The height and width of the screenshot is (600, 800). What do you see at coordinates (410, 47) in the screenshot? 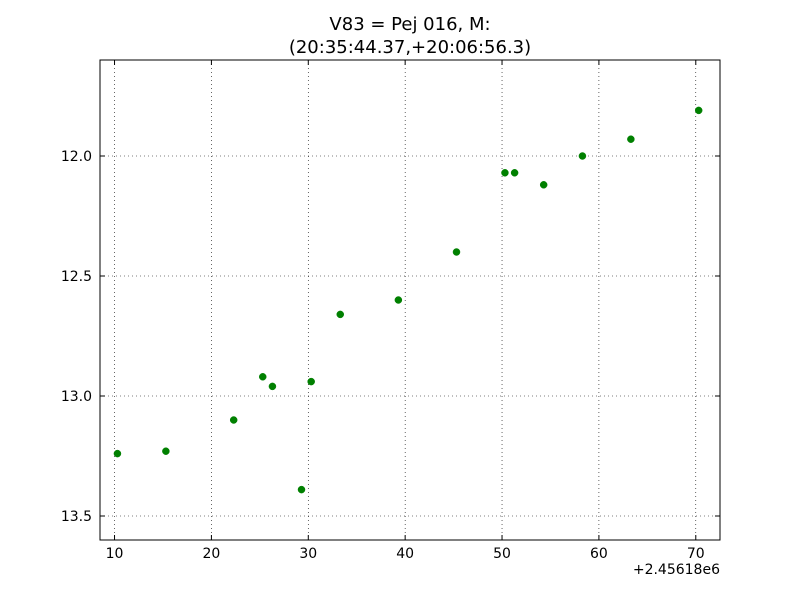
I see `chart-title-line-2: (20:35:44.37,+20:06:56.3)` at bounding box center [410, 47].